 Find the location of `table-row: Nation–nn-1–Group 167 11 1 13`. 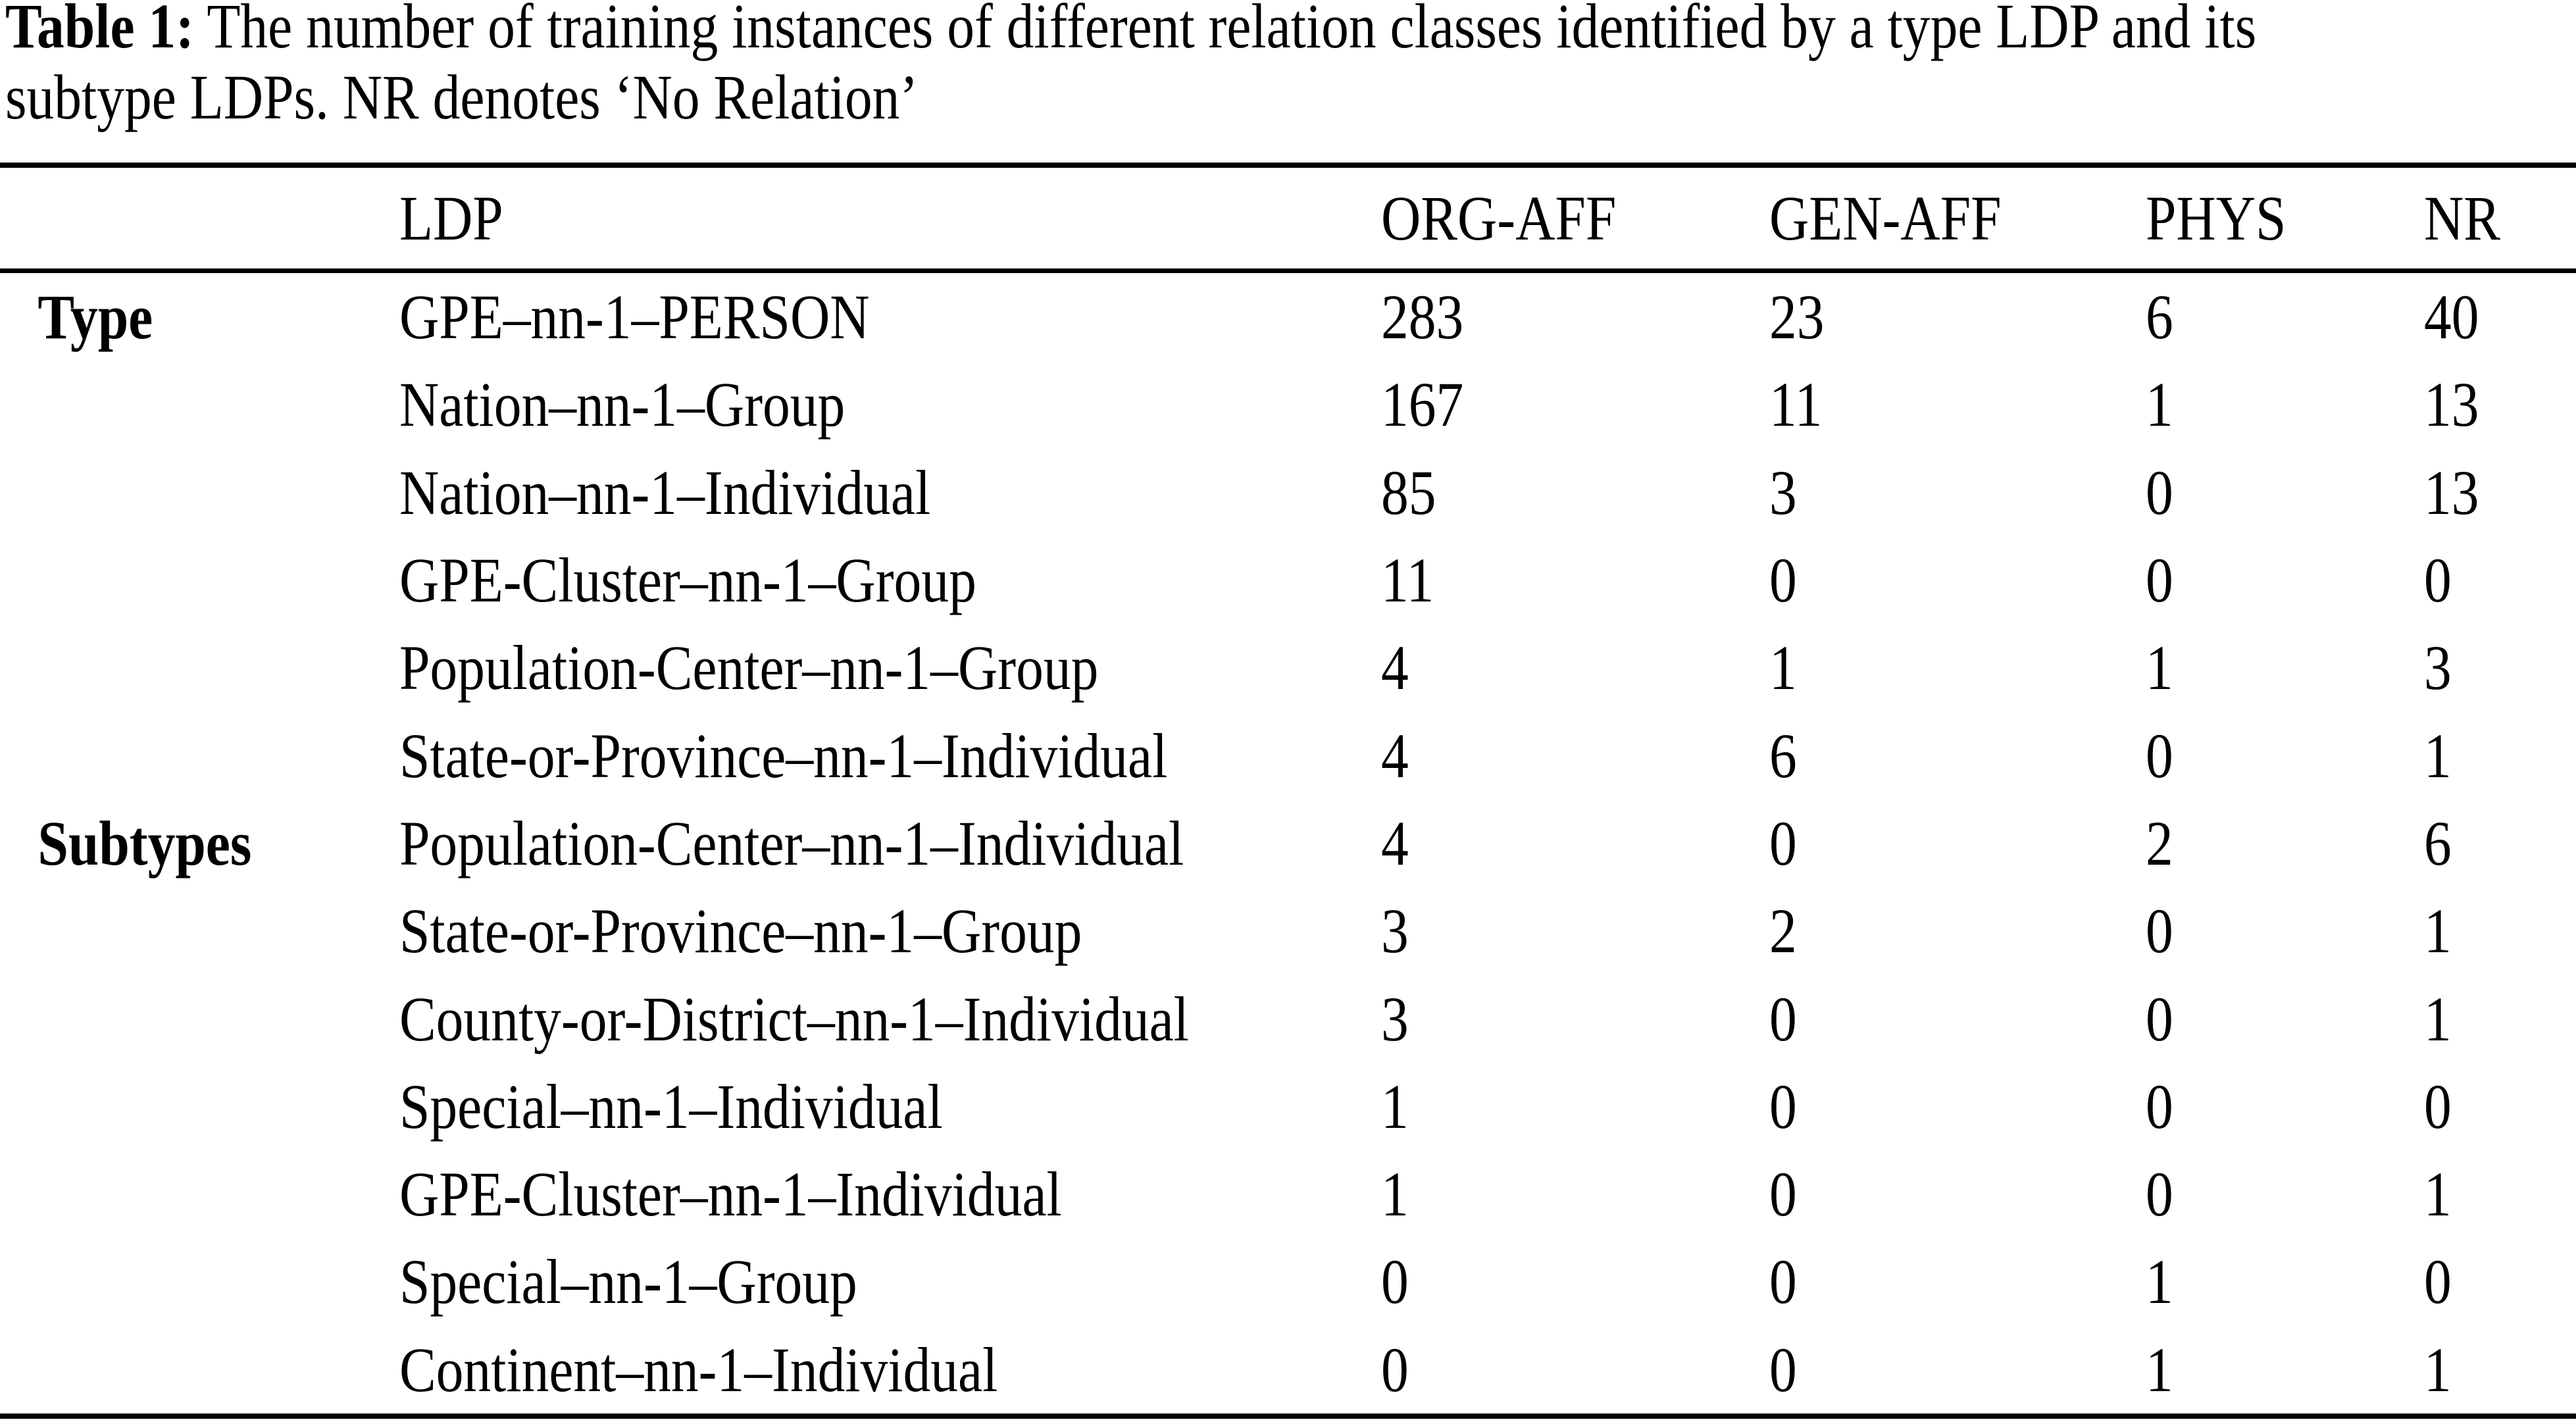

table-row: Nation–nn-1–Group 167 11 1 13 is located at coordinates (1288, 404).